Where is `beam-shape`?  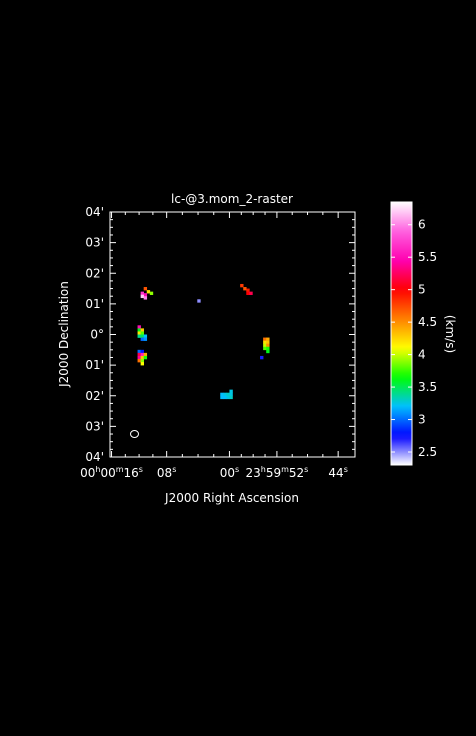 beam-shape is located at coordinates (134, 434).